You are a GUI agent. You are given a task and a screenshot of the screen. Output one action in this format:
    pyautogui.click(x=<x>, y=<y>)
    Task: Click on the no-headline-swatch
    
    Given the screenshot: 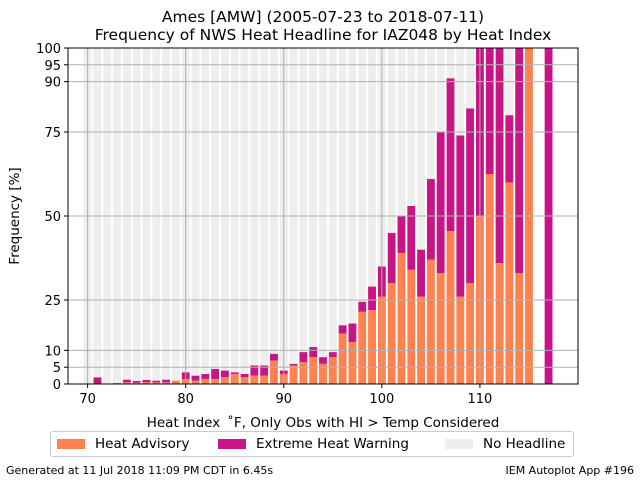 What is the action you would take?
    pyautogui.click(x=459, y=444)
    